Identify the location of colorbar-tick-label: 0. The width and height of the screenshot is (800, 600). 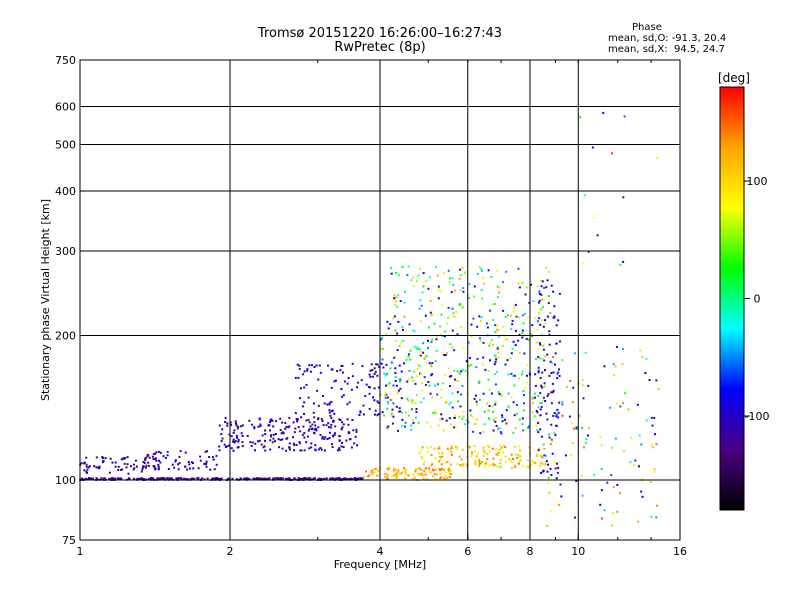
(757, 299).